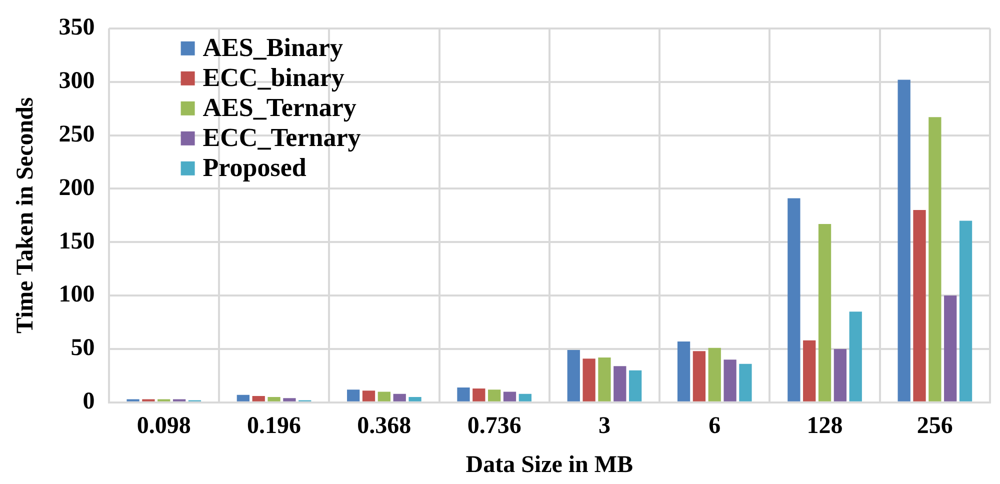 The height and width of the screenshot is (484, 1000). I want to click on y-axis-title: Time Taken in Seconds, so click(25, 215).